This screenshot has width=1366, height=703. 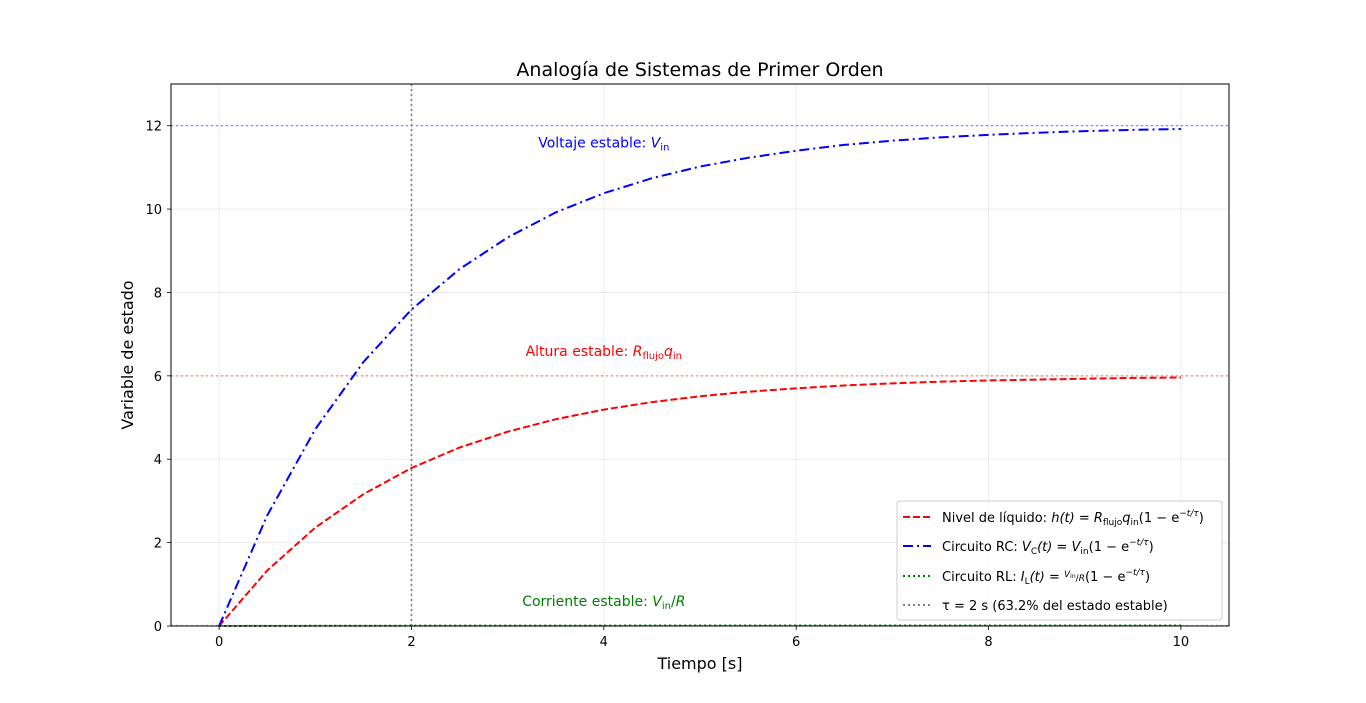 I want to click on x-axis-label: Tiempo [s], so click(x=699, y=663).